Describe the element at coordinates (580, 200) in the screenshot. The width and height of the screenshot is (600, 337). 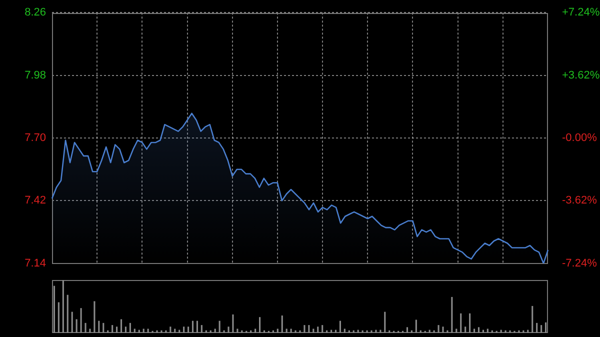
I see `y2-tick-label: -3.62%` at that location.